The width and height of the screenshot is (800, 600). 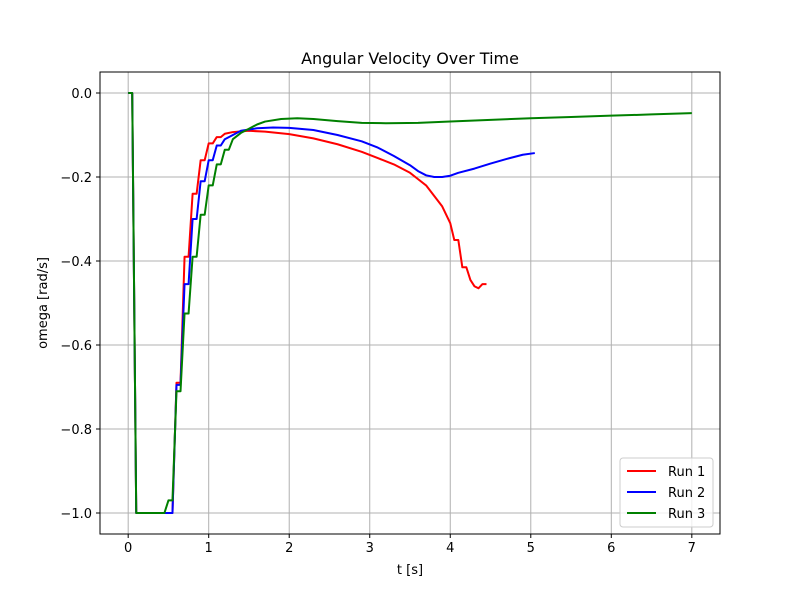 I want to click on legend-box, so click(x=666, y=492).